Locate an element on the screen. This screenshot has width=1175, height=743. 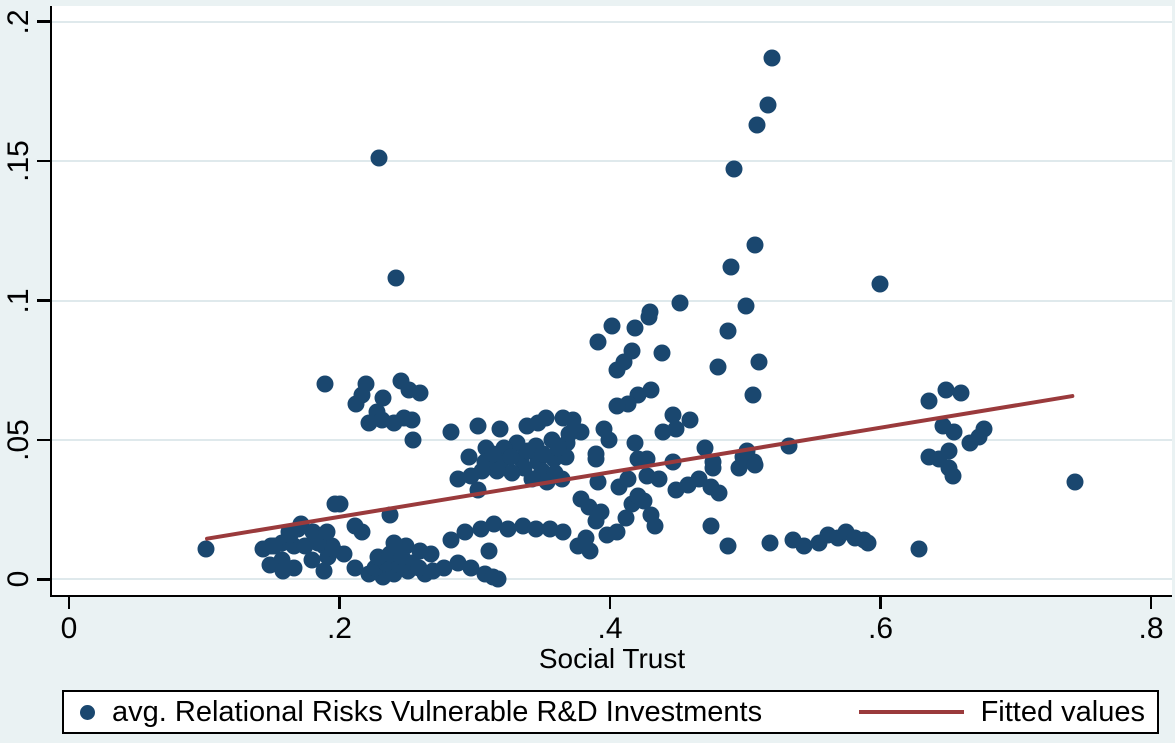
x-tick-label: .2 is located at coordinates (339, 628).